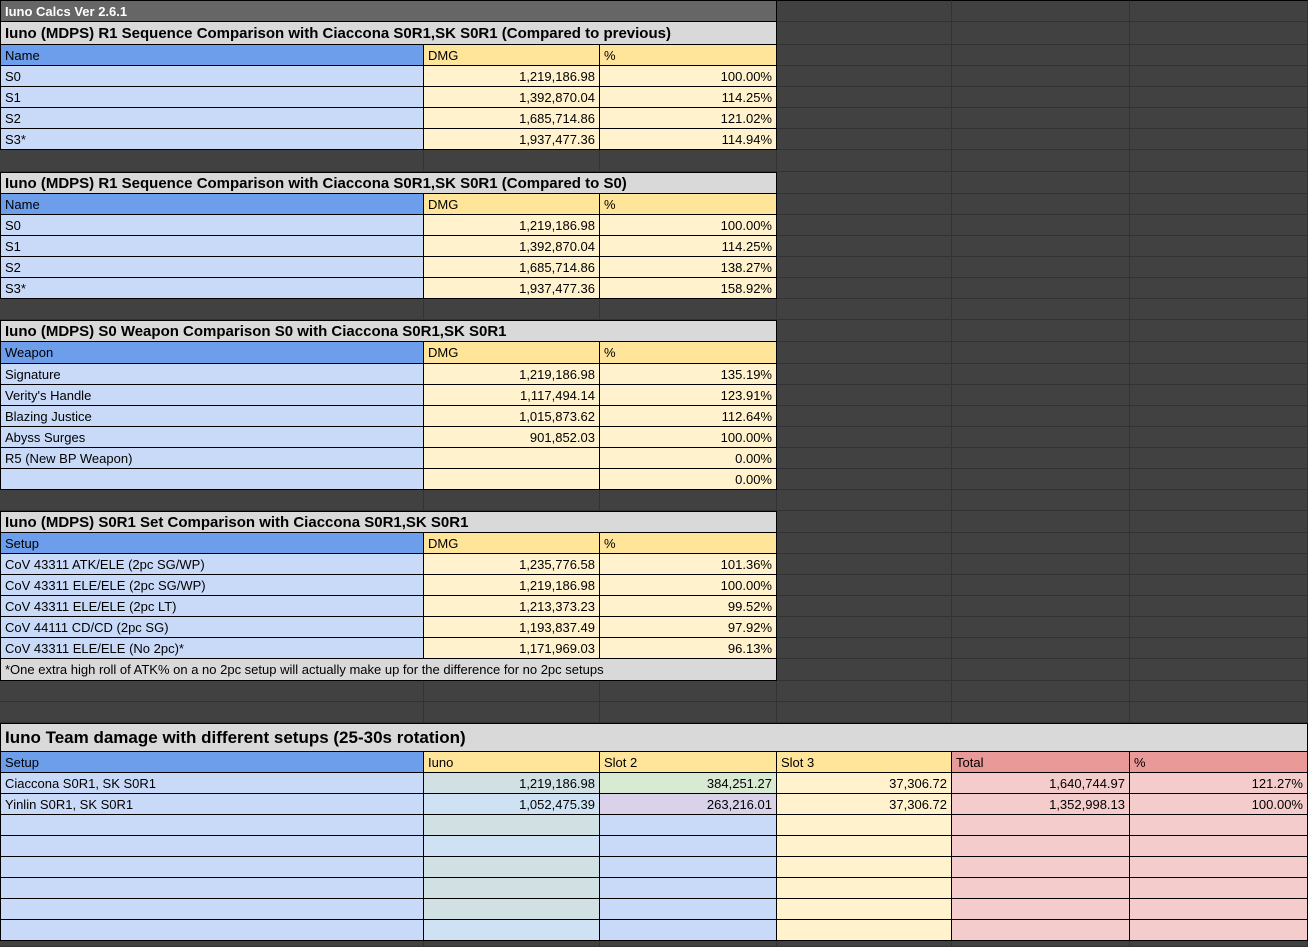 Image resolution: width=1308 pixels, height=947 pixels. I want to click on t3-pct-cell: 0.00%, so click(688, 479).